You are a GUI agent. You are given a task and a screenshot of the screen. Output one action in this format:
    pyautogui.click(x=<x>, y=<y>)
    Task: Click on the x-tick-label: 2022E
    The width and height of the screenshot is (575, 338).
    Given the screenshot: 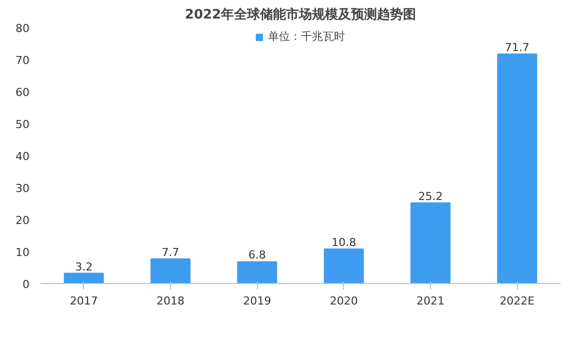 What is the action you would take?
    pyautogui.click(x=517, y=301)
    